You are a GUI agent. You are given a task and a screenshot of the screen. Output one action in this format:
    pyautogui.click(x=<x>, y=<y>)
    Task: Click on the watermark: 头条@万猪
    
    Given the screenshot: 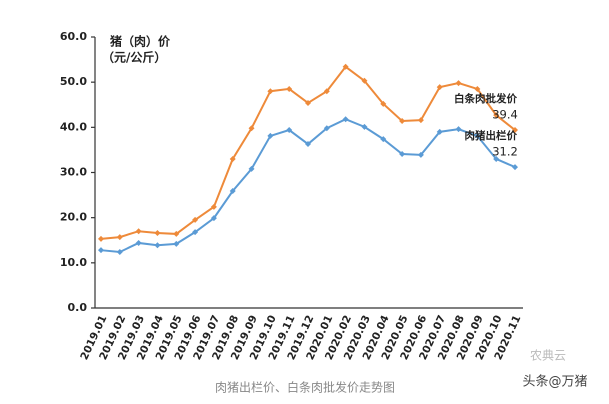 What is the action you would take?
    pyautogui.click(x=554, y=382)
    